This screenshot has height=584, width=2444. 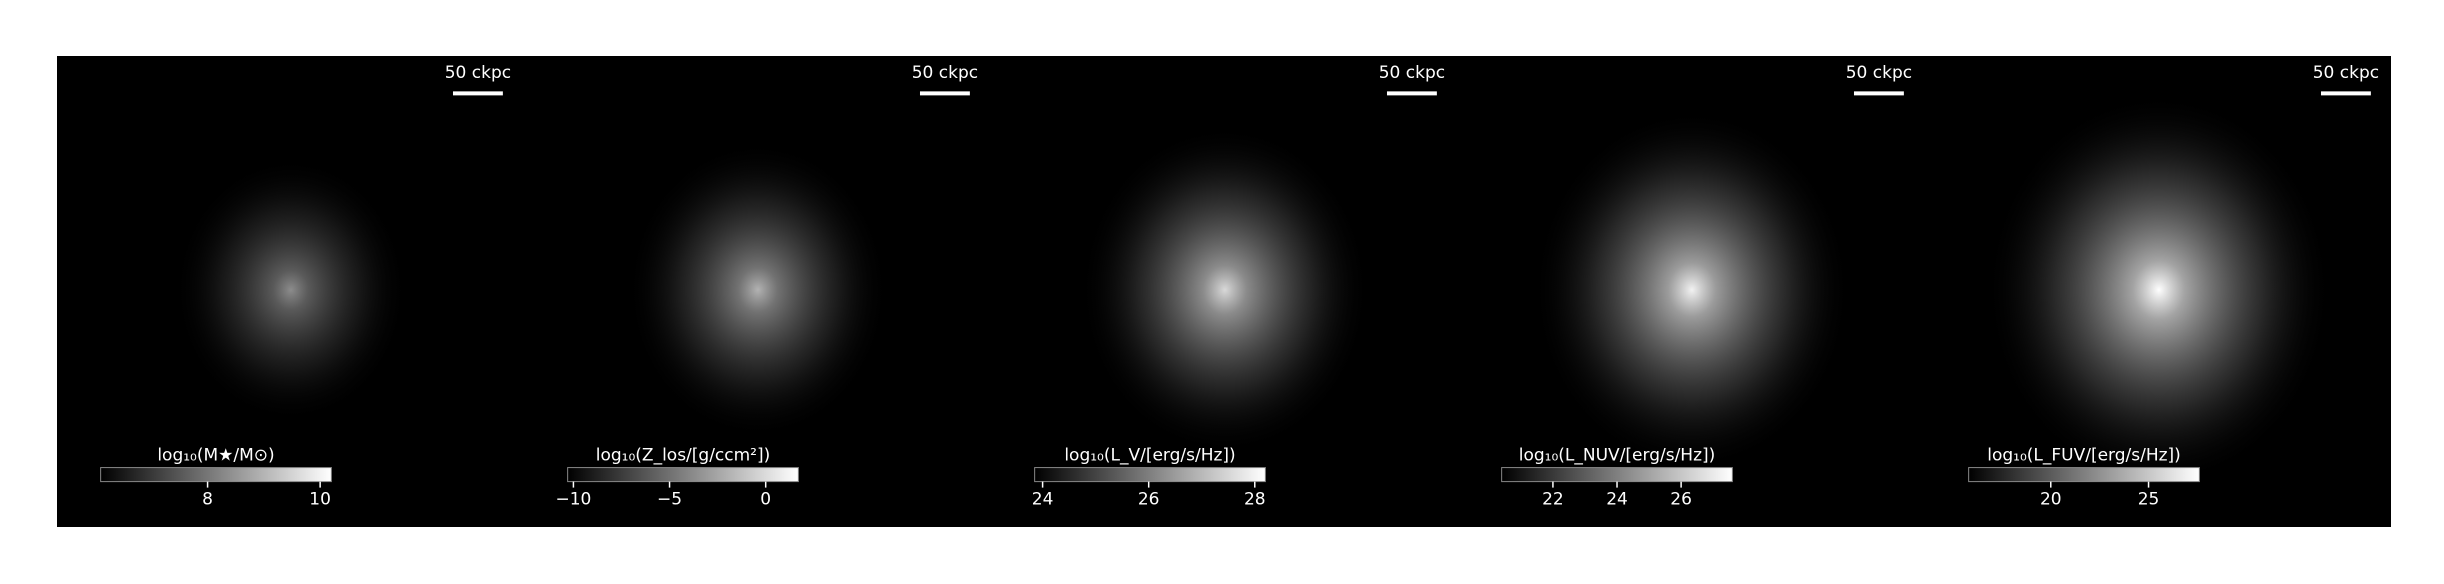 I want to click on colorbar-tick-label: 8, so click(x=207, y=500).